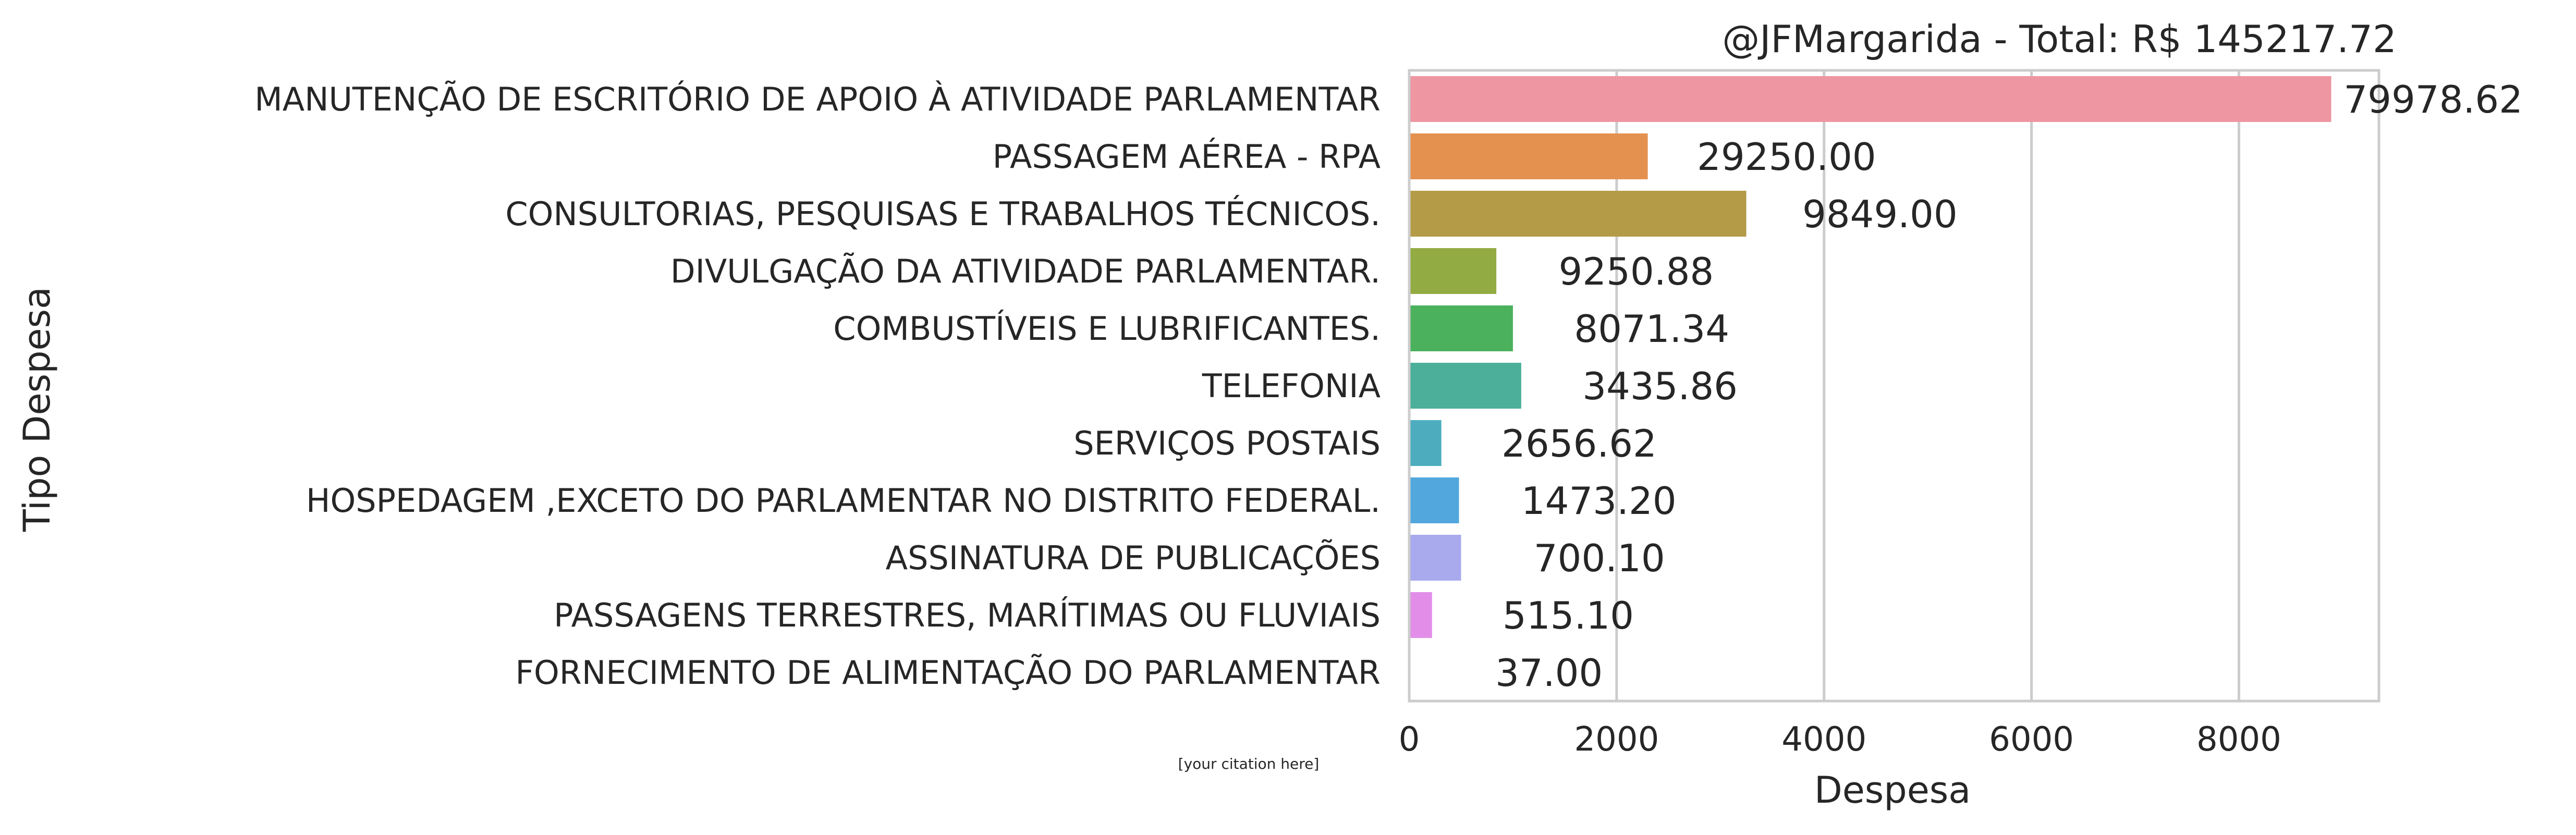 Image resolution: width=2576 pixels, height=835 pixels. I want to click on x-tick-label: 0, so click(1409, 740).